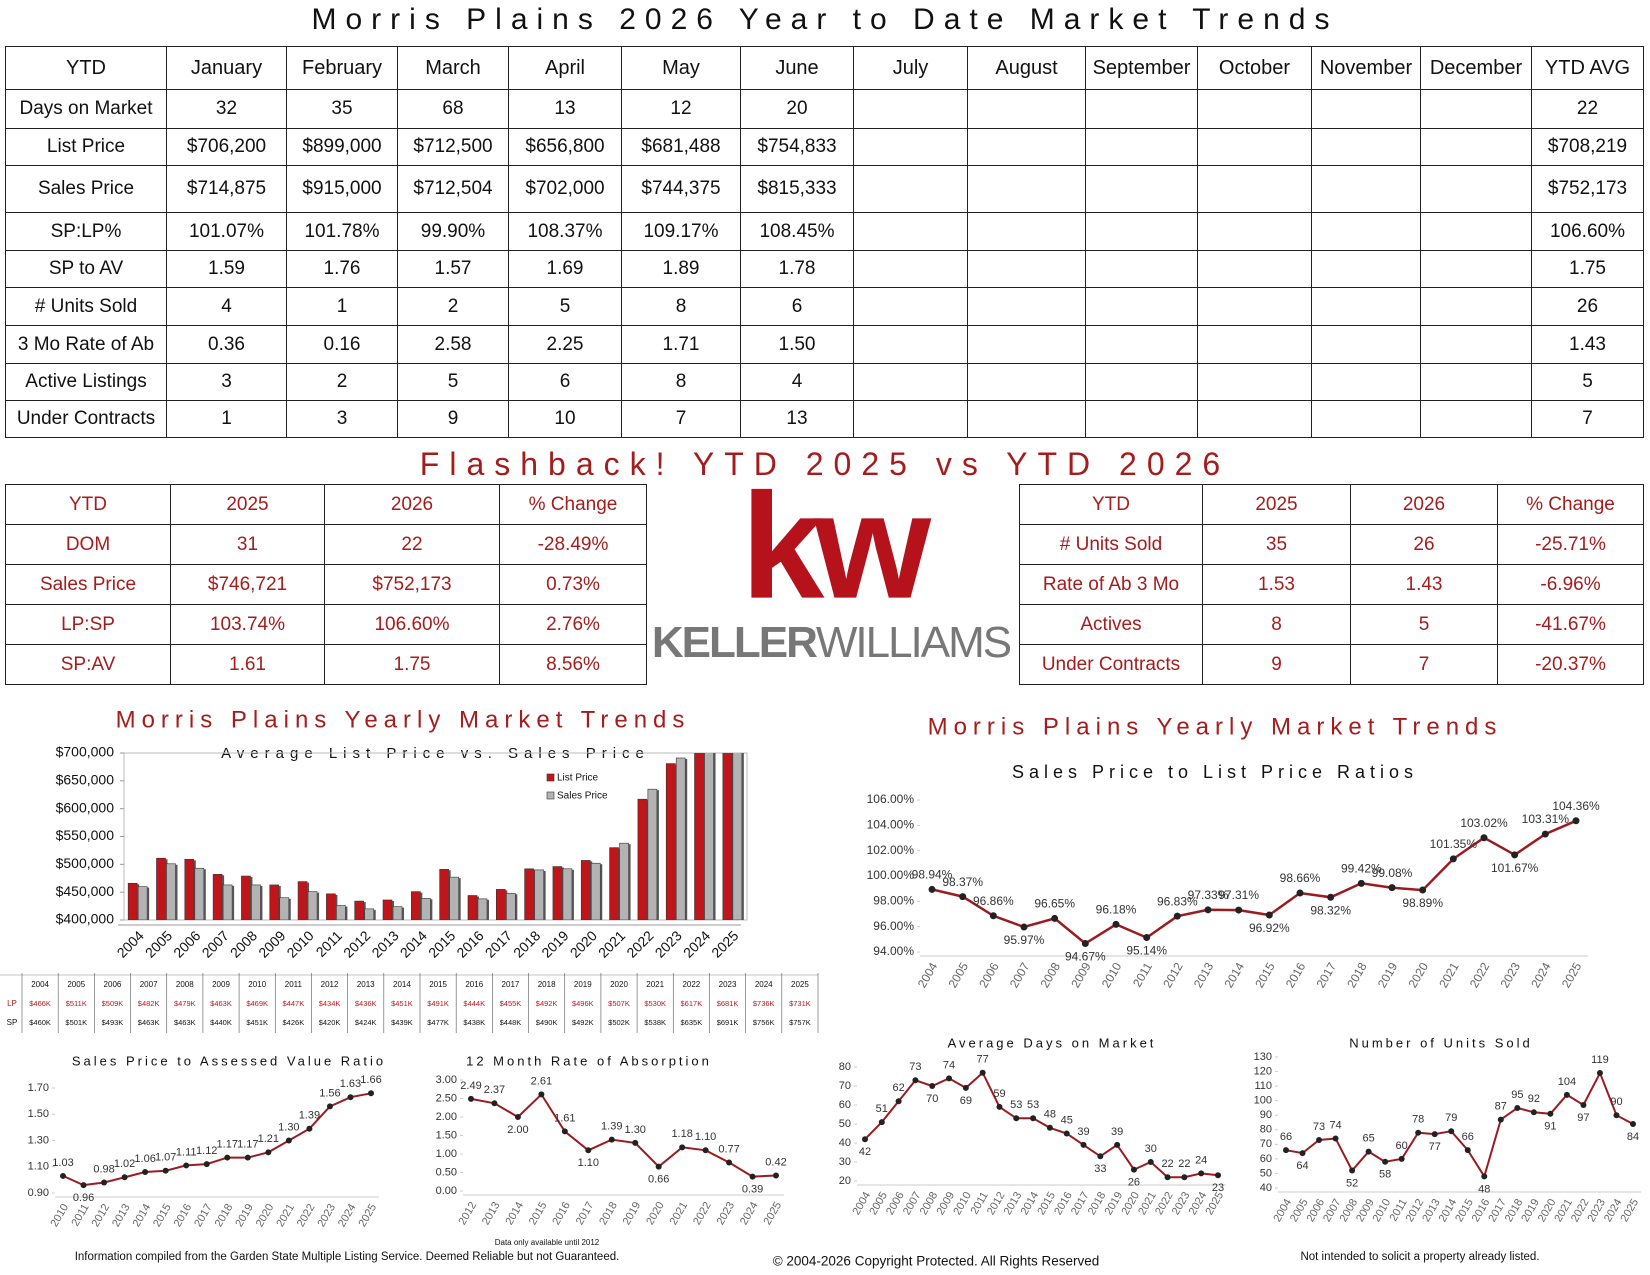 This screenshot has width=1650, height=1275. Describe the element at coordinates (101, 1215) in the screenshot. I see `x-tick-label: 2012` at that location.